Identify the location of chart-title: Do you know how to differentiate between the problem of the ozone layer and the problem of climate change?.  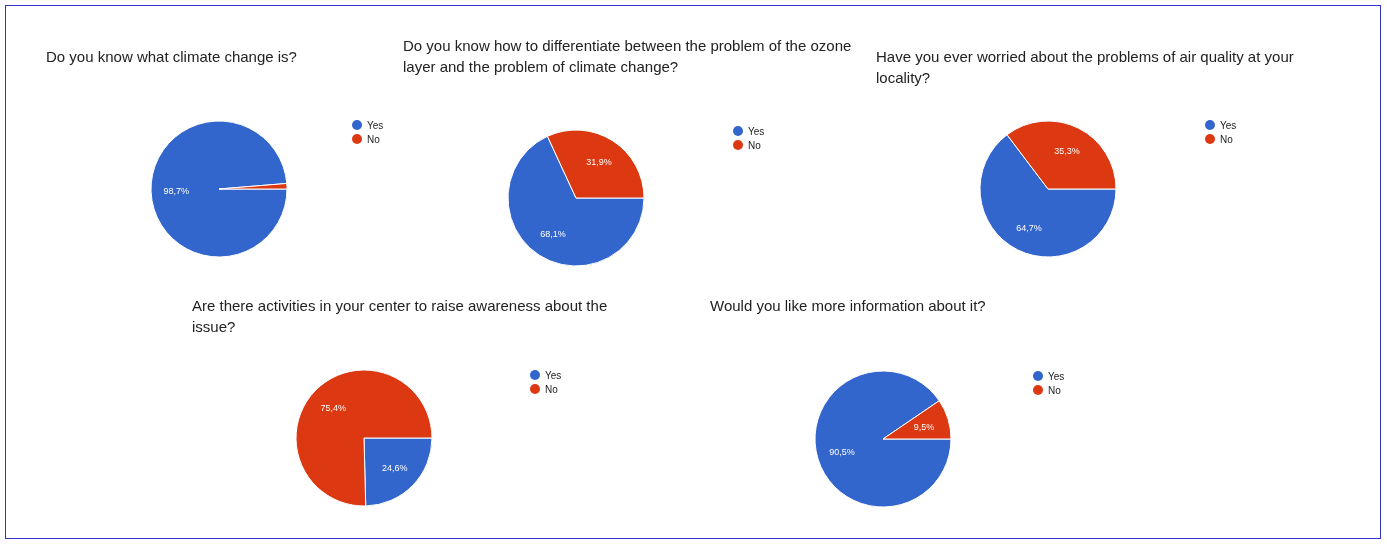
(627, 56).